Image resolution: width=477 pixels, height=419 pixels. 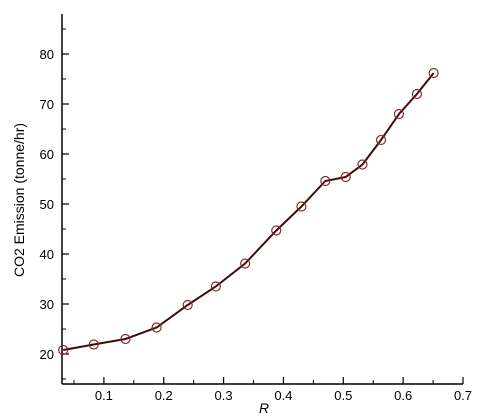 I want to click on x-tick-label: 0.3, so click(x=224, y=395).